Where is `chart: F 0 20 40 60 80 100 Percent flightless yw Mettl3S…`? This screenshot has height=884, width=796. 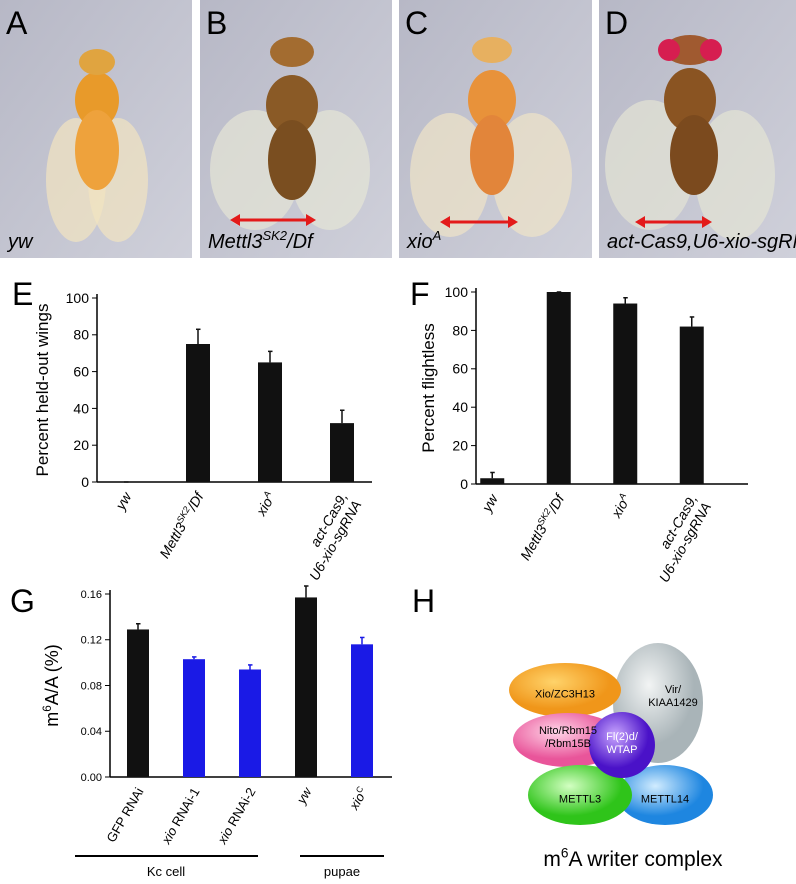
chart: F 0 20 40 60 80 100 Percent flightless yw Mettl3S… is located at coordinates (579, 430).